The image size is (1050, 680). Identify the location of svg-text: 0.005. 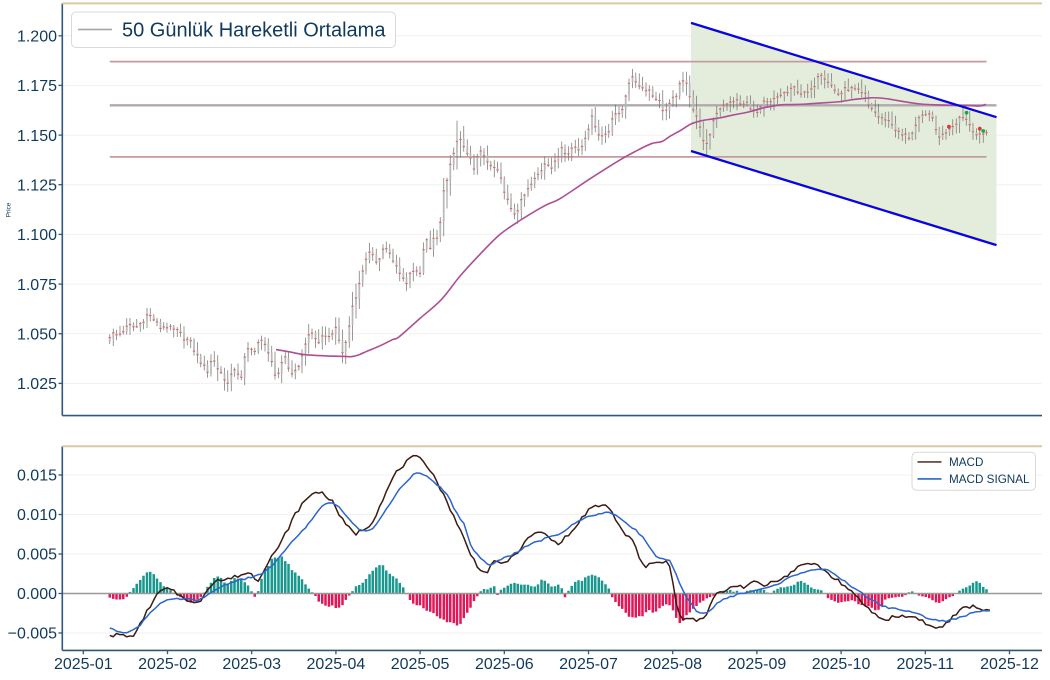
(37, 555).